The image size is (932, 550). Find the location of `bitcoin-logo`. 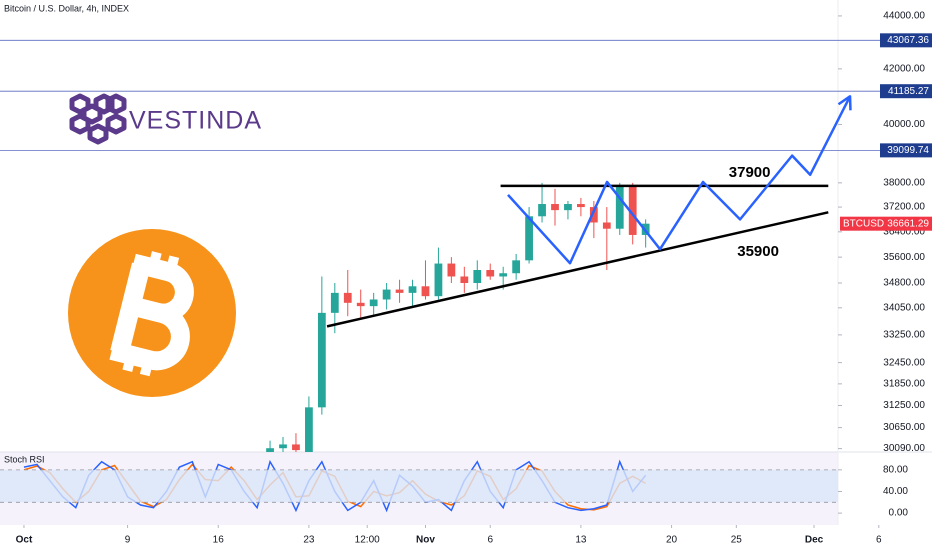

bitcoin-logo is located at coordinates (152, 313).